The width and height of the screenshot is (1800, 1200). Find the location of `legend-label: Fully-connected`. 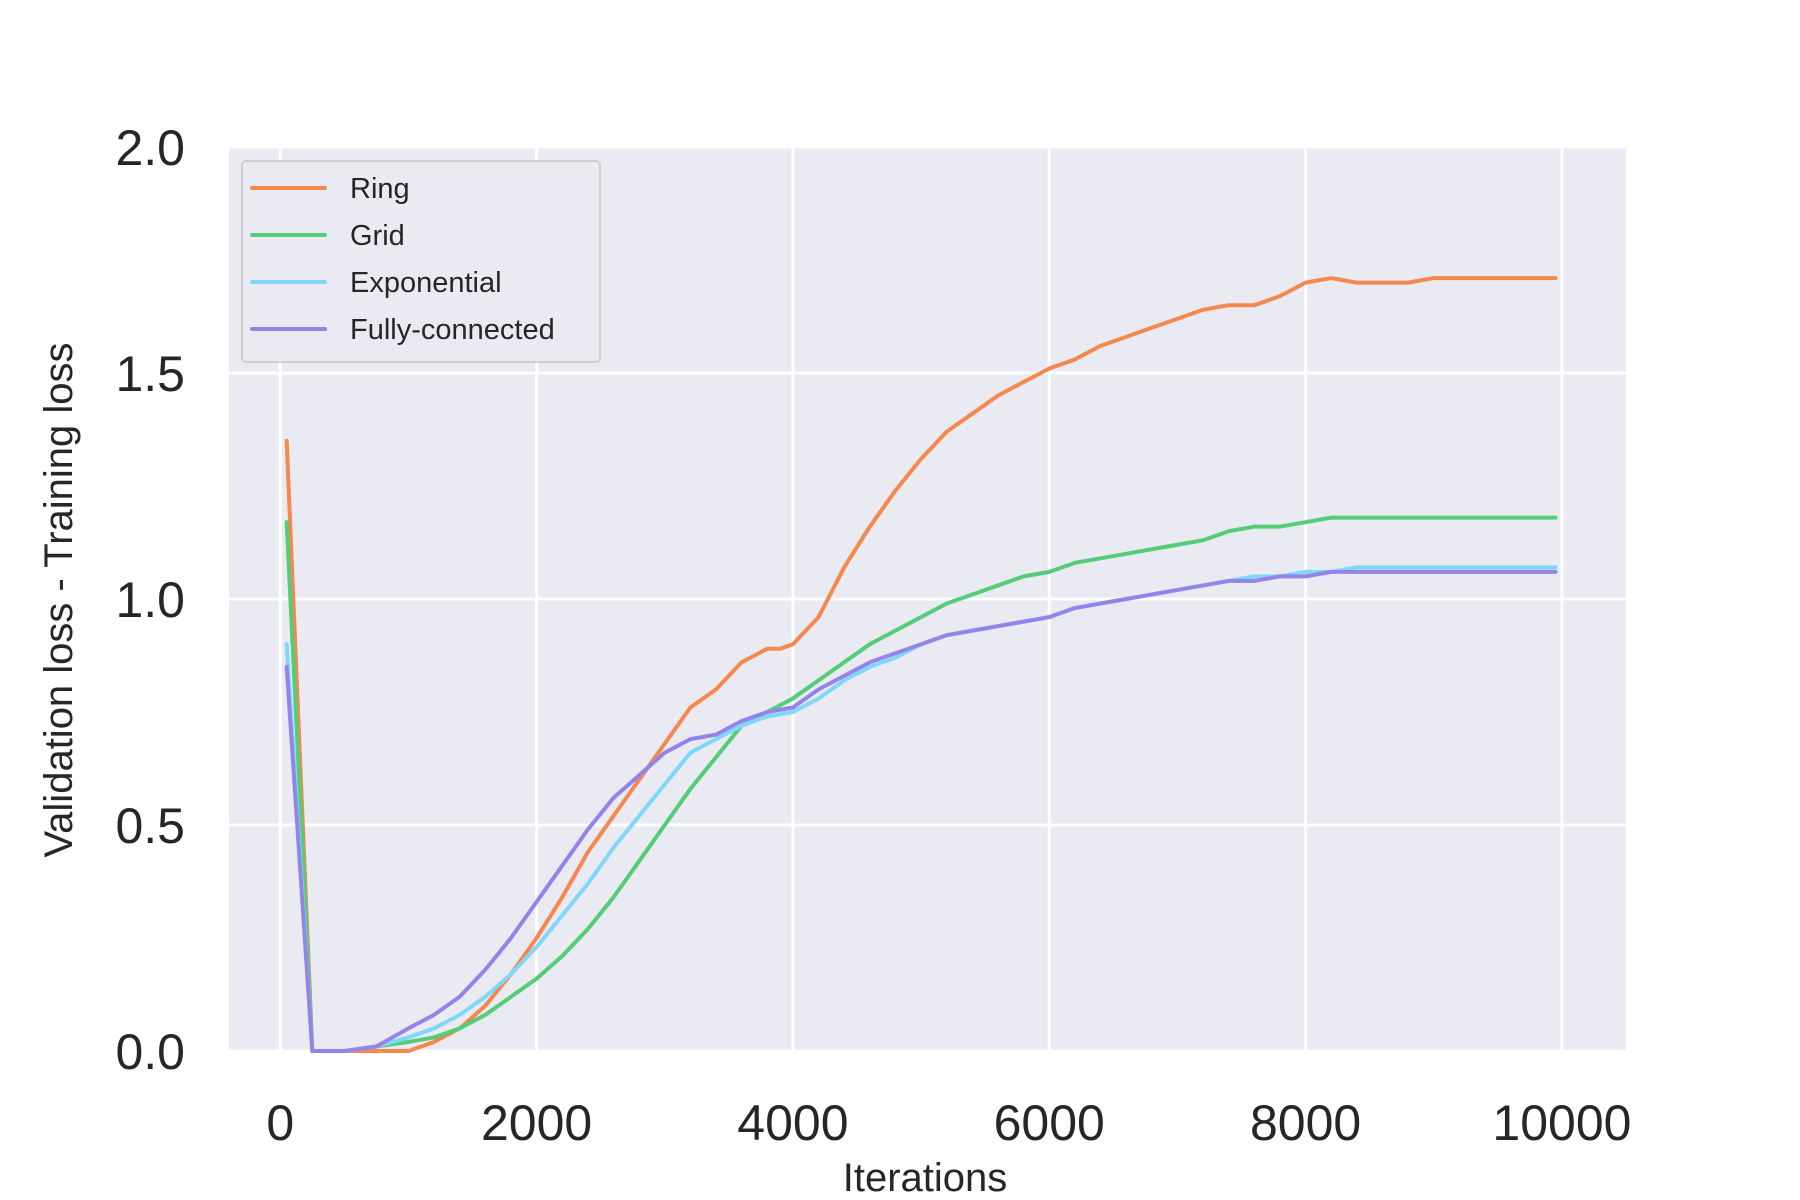

legend-label: Fully-connected is located at coordinates (452, 330).